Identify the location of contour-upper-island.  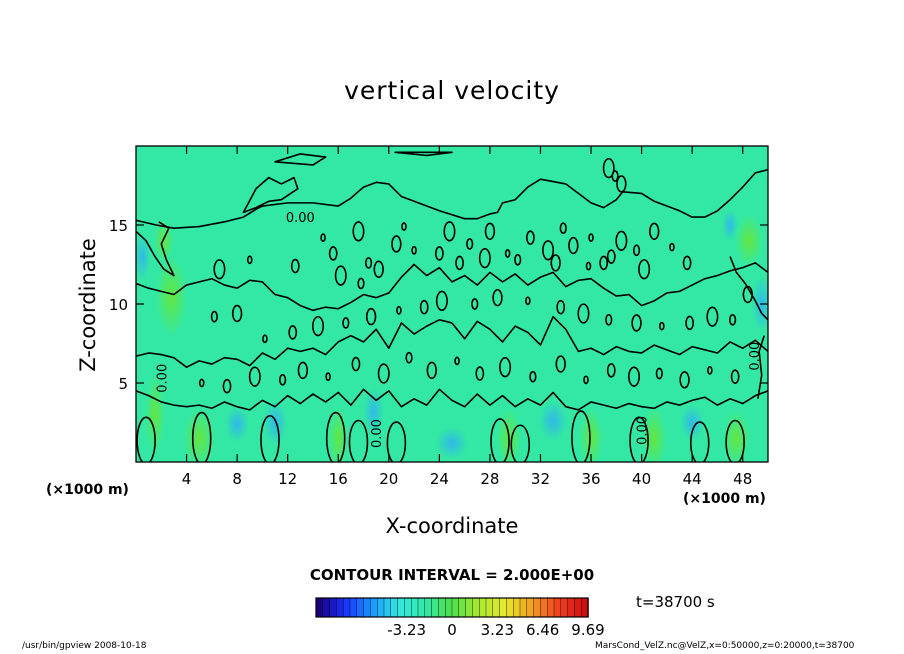
(270, 195).